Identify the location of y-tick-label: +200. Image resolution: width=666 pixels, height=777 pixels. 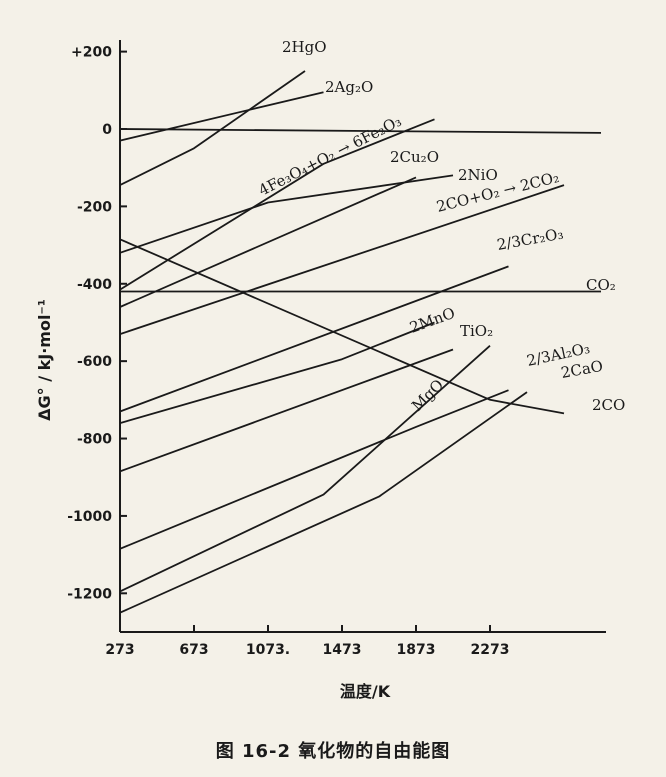
(91, 53).